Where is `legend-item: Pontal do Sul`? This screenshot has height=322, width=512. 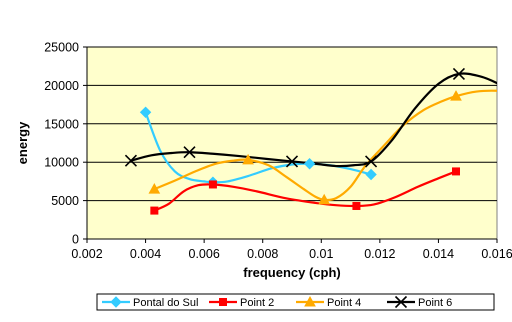
legend-item: Pontal do Sul is located at coordinates (150, 302).